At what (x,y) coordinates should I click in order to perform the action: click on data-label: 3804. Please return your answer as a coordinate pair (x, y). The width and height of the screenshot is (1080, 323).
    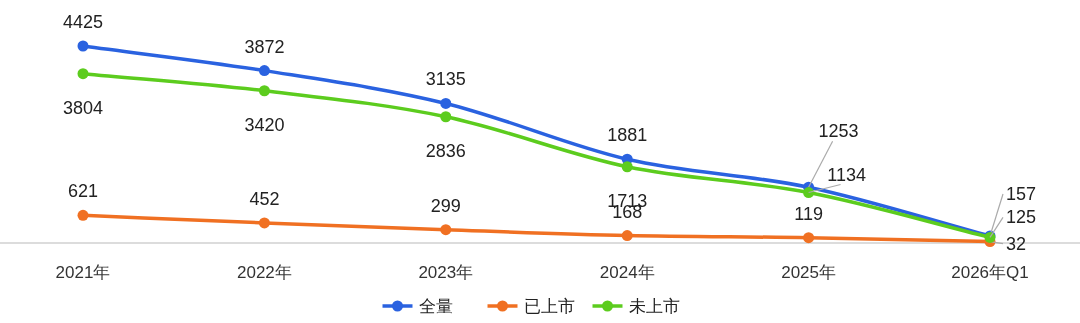
    Looking at the image, I should click on (83, 107).